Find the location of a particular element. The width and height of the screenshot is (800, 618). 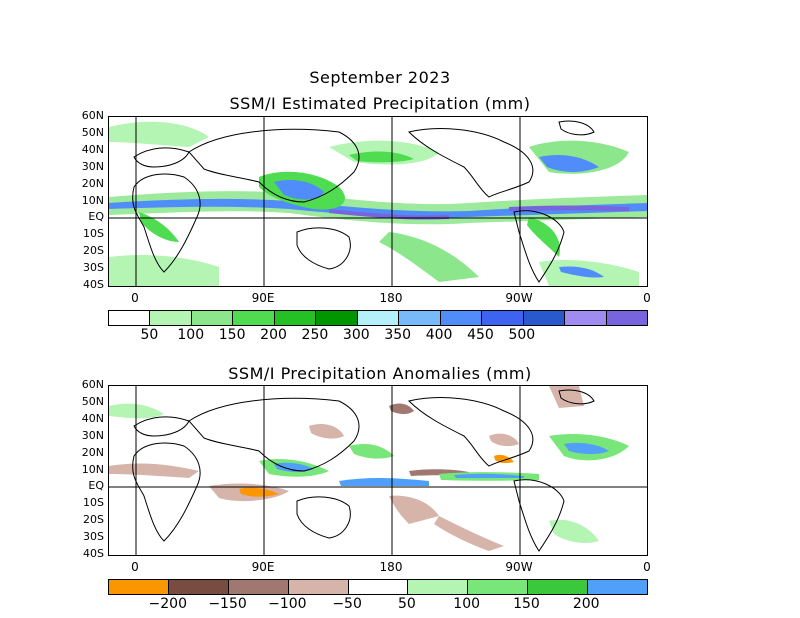

colorbar-label: 450 is located at coordinates (480, 335).